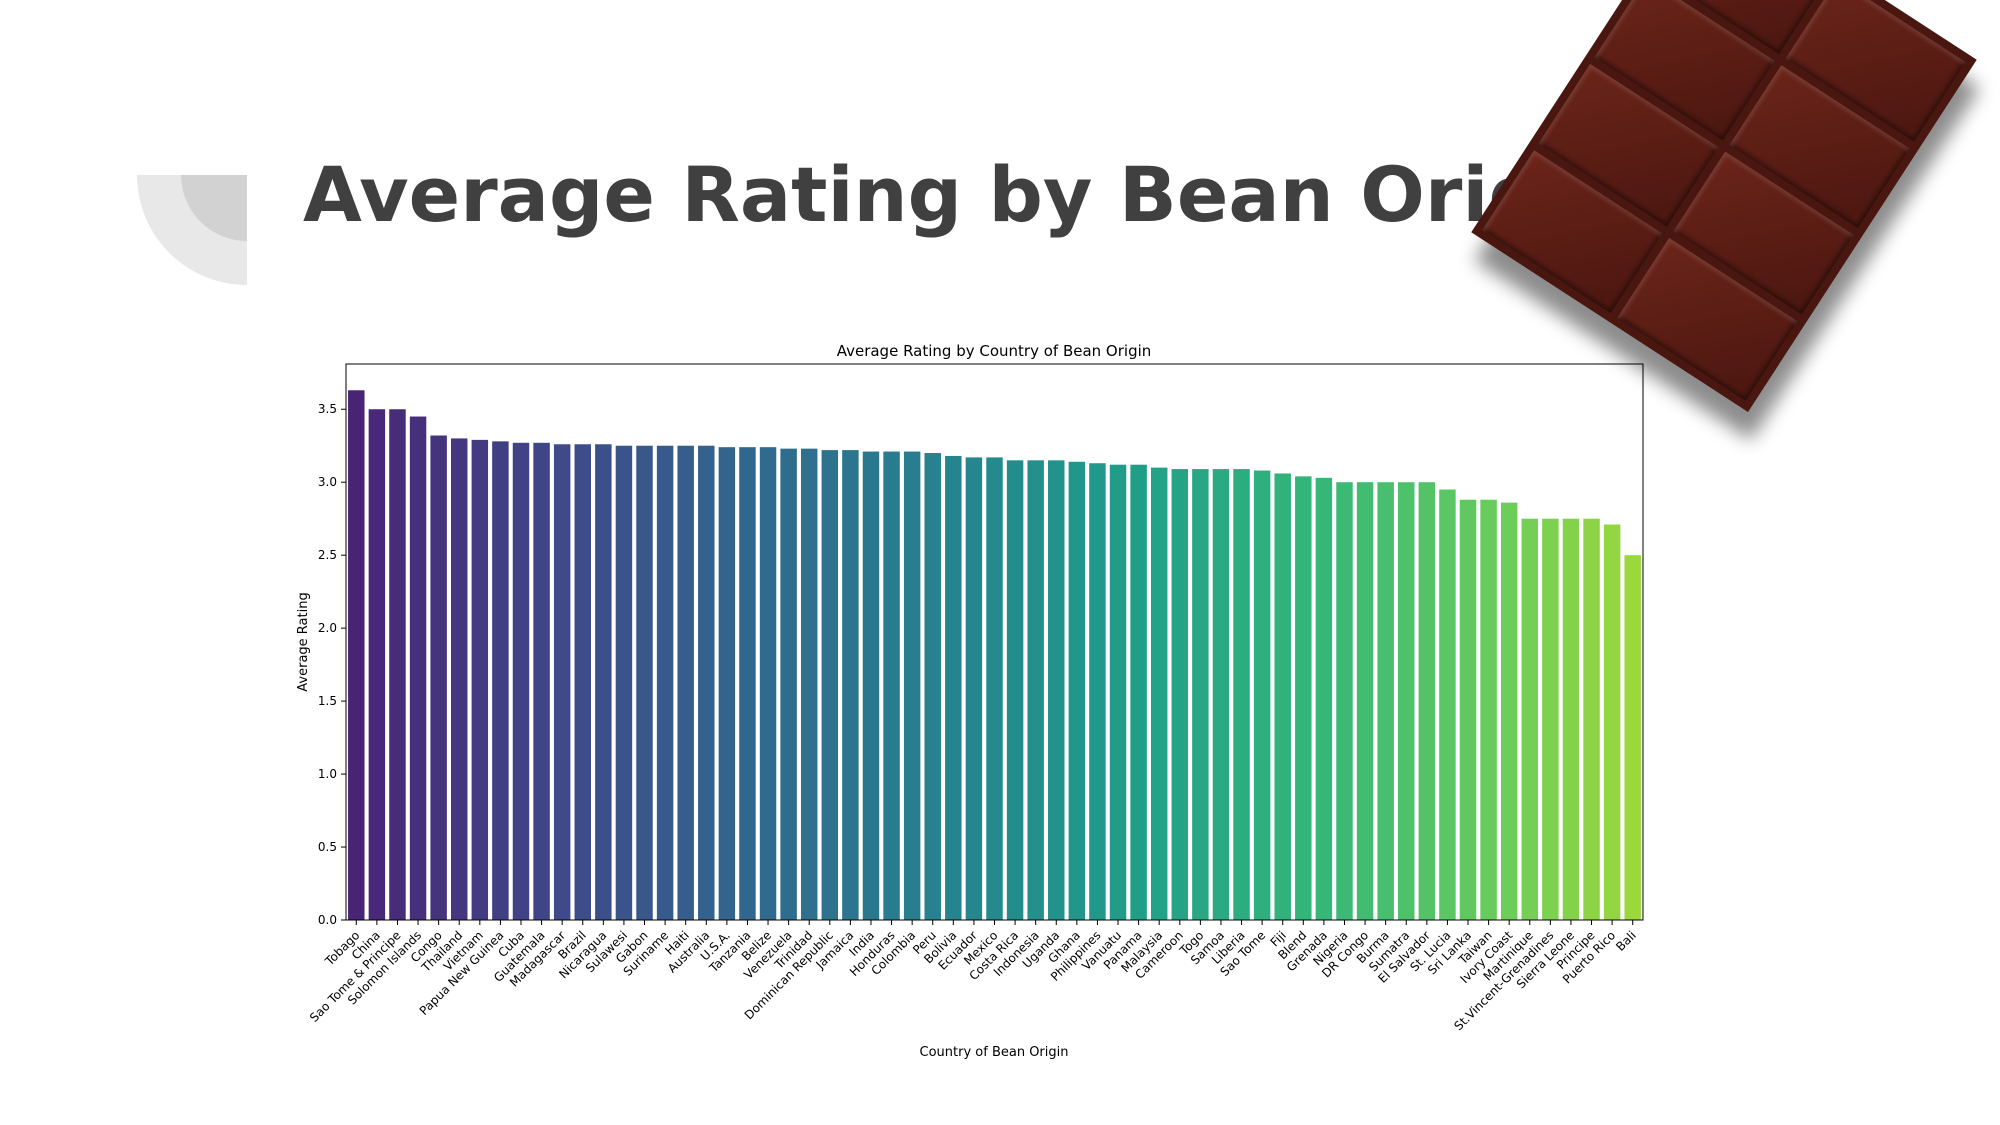 This screenshot has width=2000, height=1125. Describe the element at coordinates (327, 920) in the screenshot. I see `y-tick-label: 0.0` at that location.